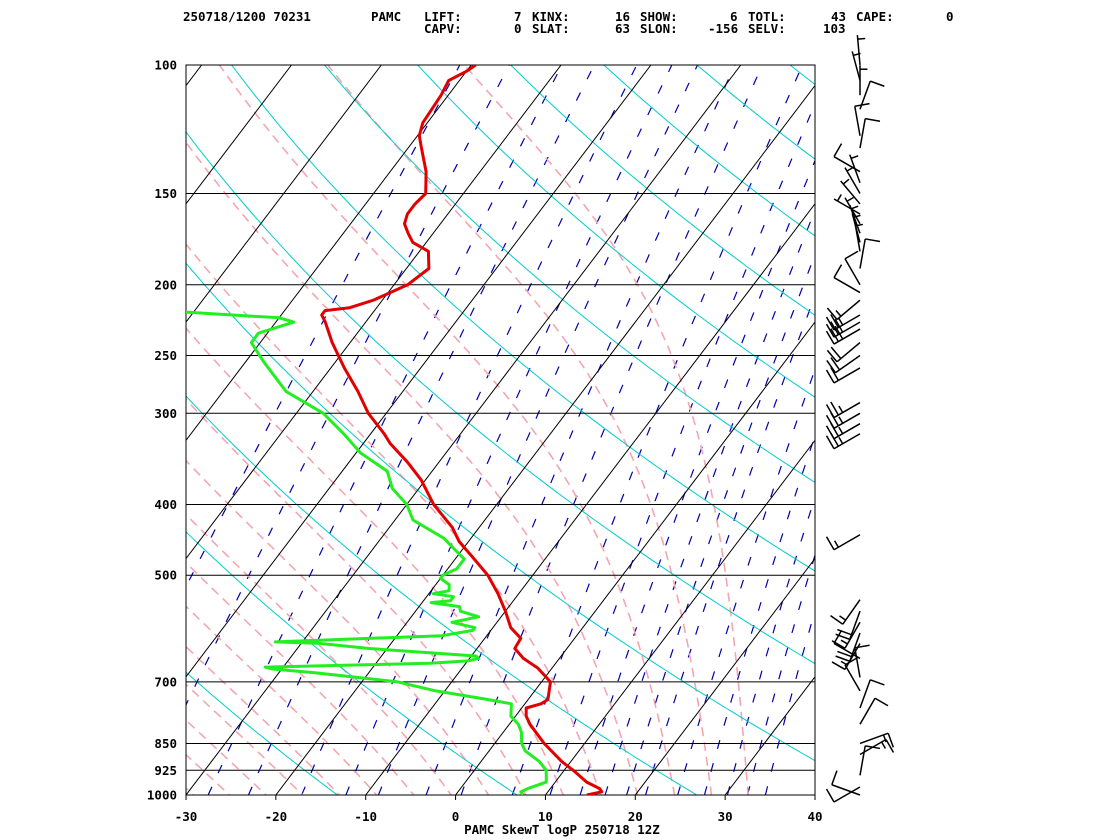 The height and width of the screenshot is (840, 1120). I want to click on station-name: PAMC, so click(386, 16).